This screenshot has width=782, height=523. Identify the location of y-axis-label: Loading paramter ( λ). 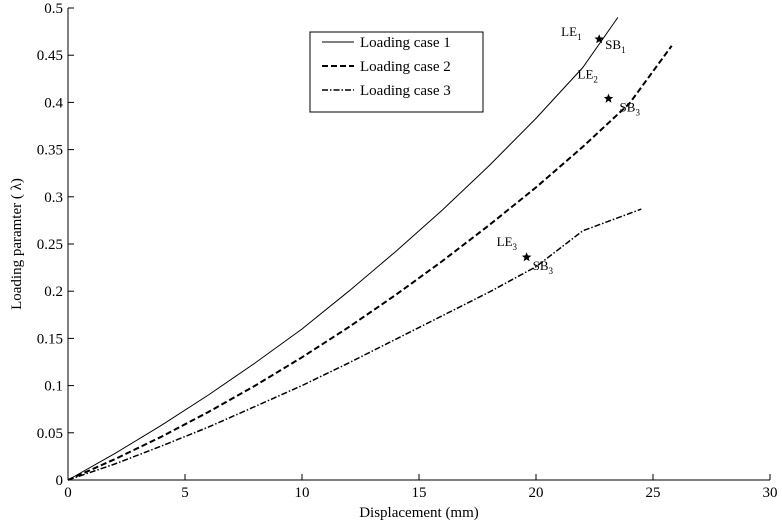
(17, 244).